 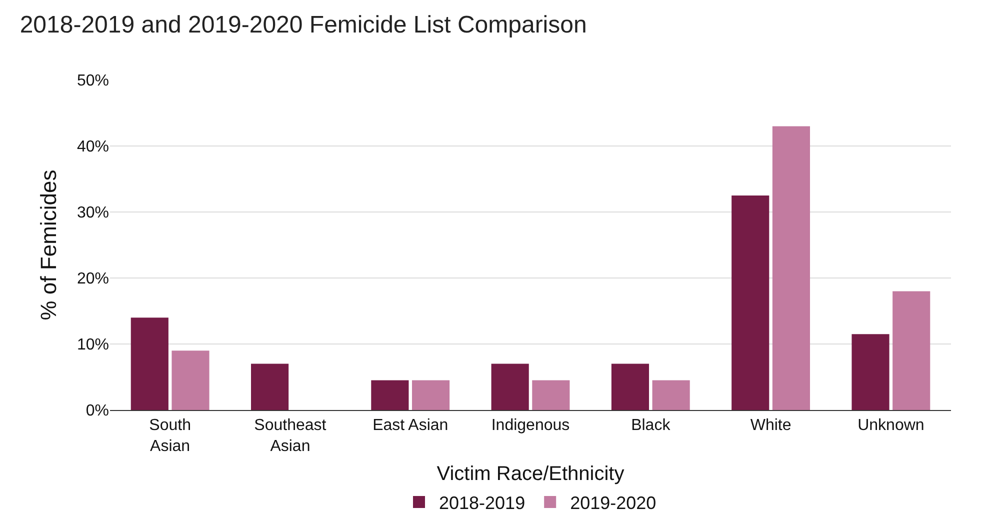 I want to click on y-tick-label: 0%, so click(x=97, y=411).